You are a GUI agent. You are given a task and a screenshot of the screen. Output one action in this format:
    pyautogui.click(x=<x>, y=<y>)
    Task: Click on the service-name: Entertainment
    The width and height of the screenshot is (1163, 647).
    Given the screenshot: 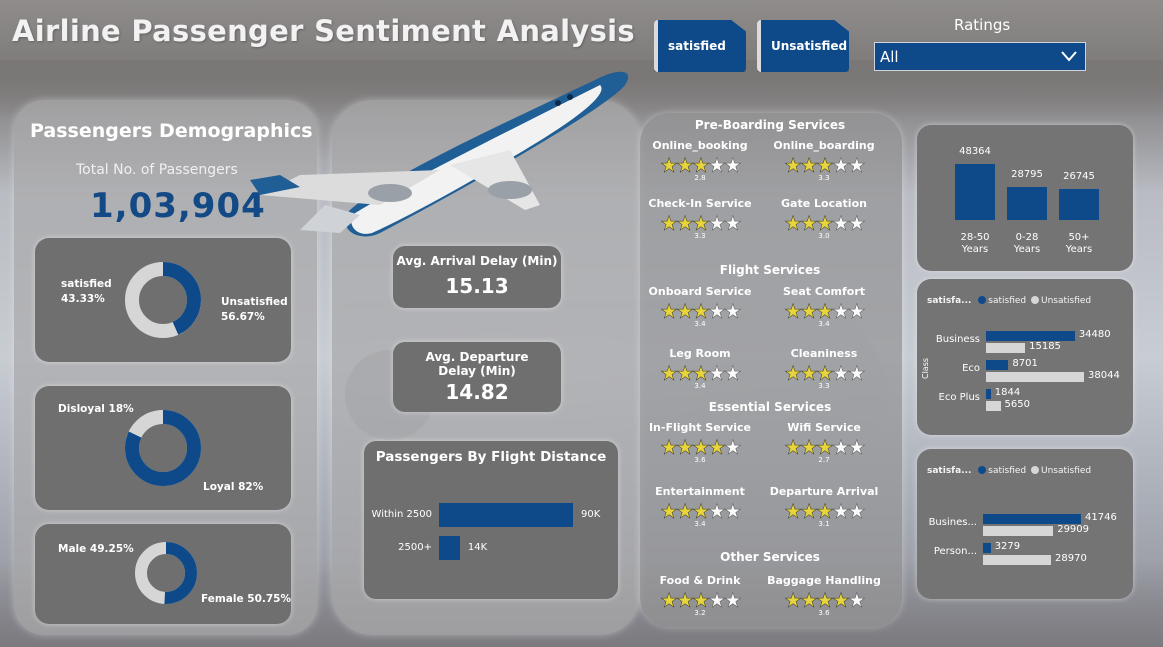 What is the action you would take?
    pyautogui.click(x=700, y=491)
    